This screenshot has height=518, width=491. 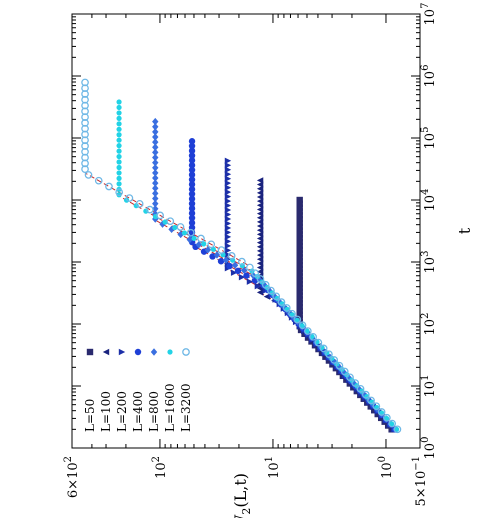 What do you see at coordinates (106, 411) in the screenshot?
I see `legend-label: L=100` at bounding box center [106, 411].